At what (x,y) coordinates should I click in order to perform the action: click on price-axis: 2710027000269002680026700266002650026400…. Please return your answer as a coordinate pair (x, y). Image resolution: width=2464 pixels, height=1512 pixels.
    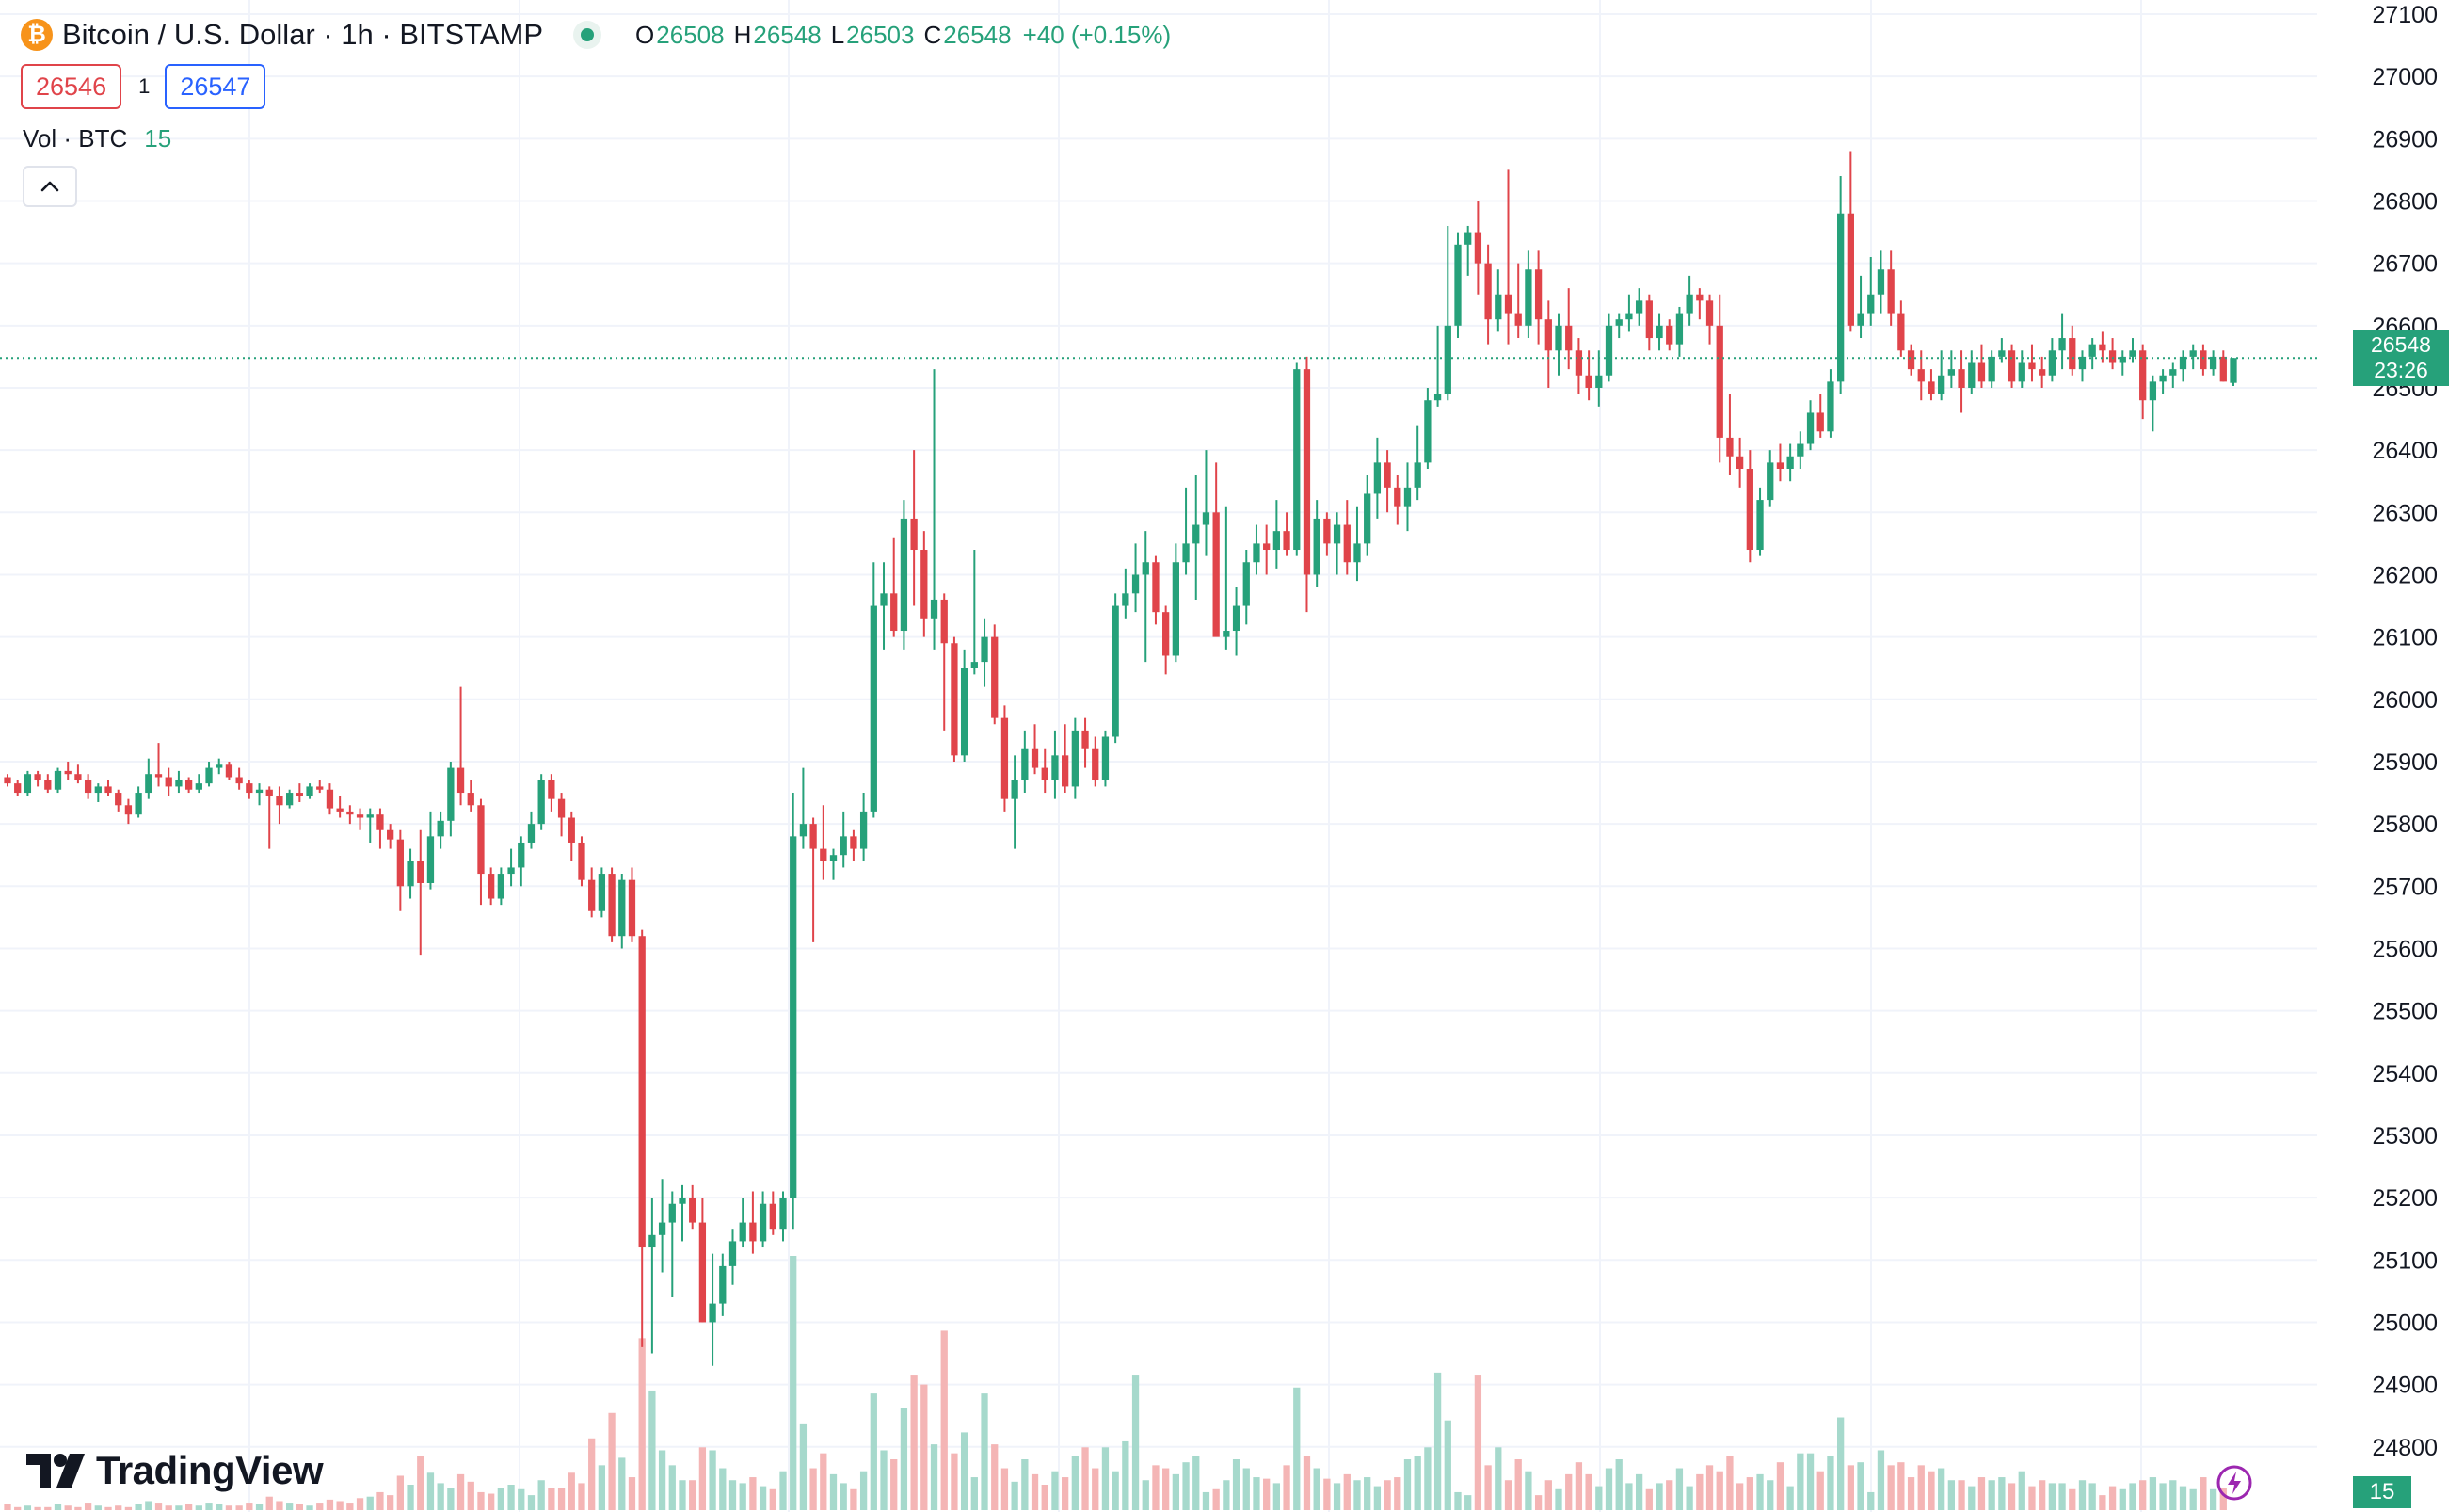
    Looking at the image, I should click on (2405, 731).